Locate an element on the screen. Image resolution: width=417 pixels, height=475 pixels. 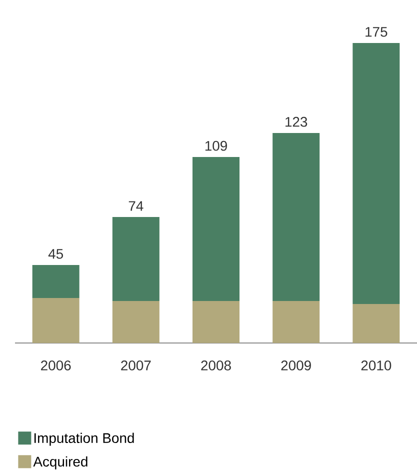
x-tick-label: 2007 is located at coordinates (136, 365).